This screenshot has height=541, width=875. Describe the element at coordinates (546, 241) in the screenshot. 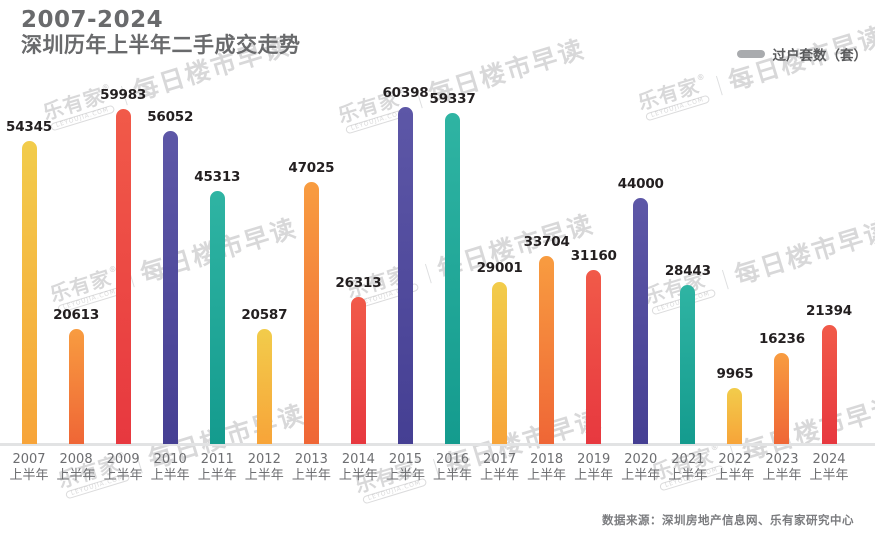

I see `value-label: 33704` at that location.